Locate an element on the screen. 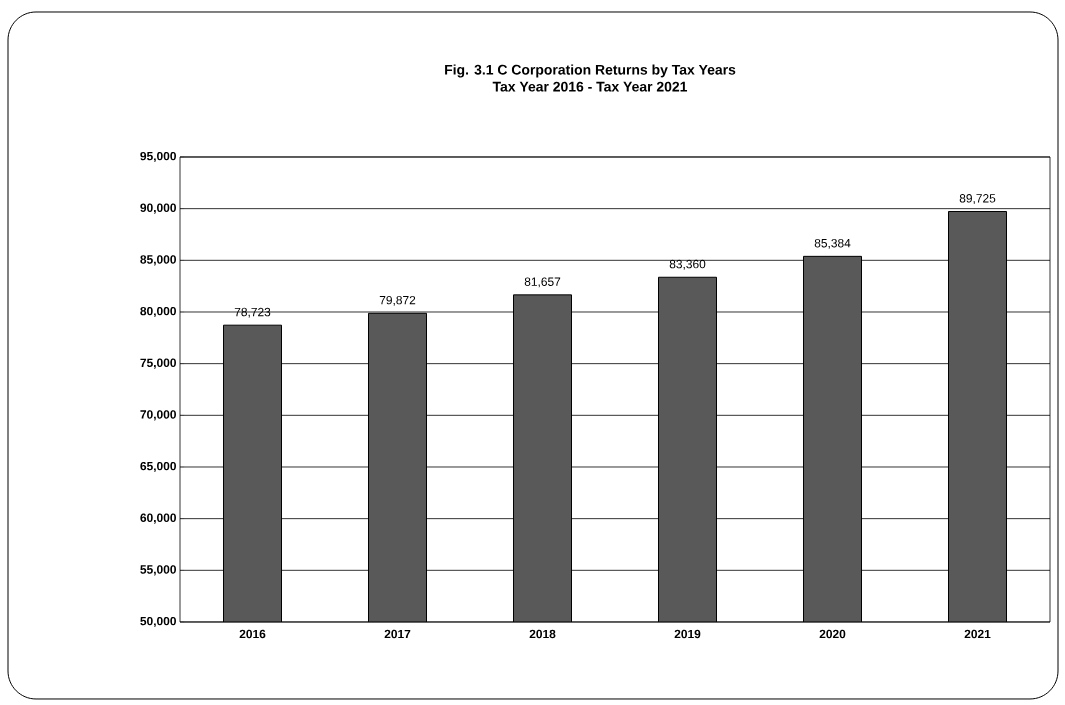 This screenshot has height=705, width=1065. x-tick-label: 2020 is located at coordinates (832, 634).